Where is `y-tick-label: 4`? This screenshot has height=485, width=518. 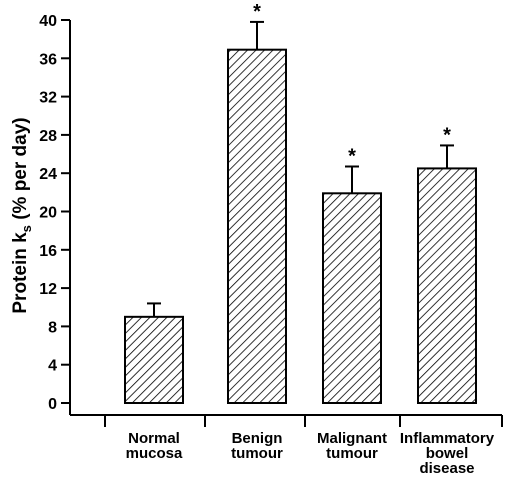
y-tick-label: 4 is located at coordinates (52, 366).